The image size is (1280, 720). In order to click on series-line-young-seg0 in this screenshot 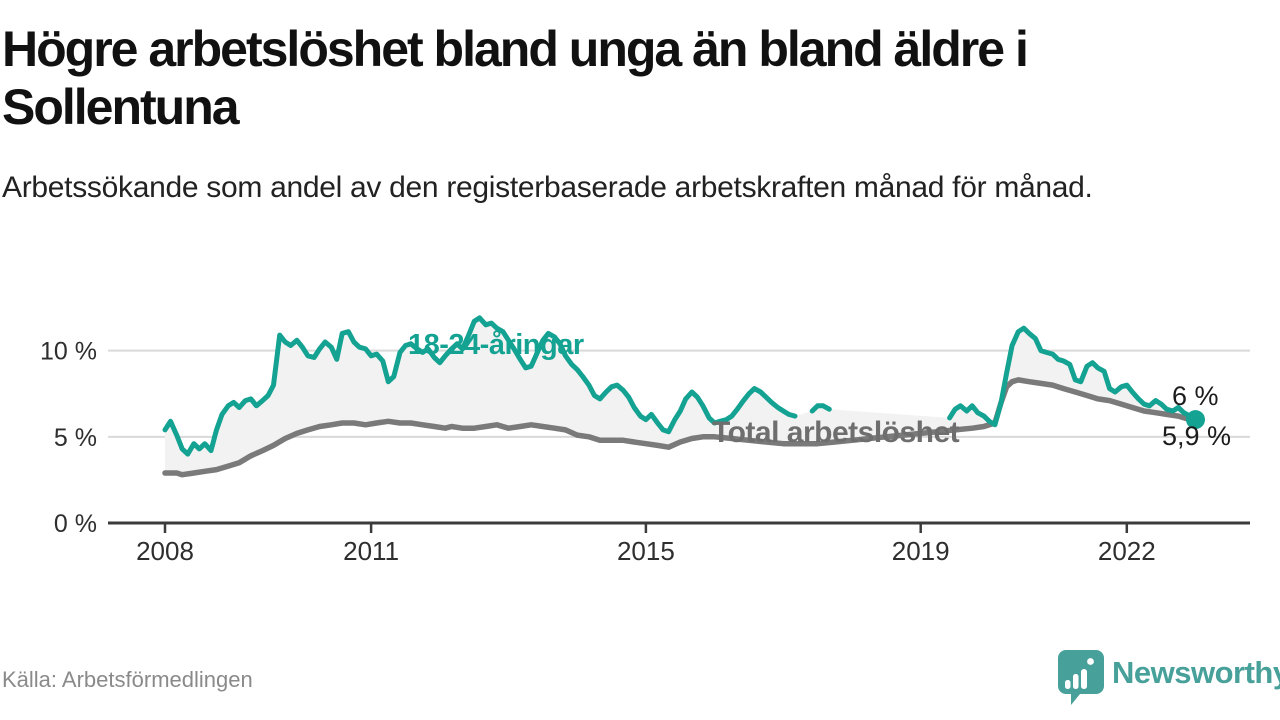, I will do `click(480, 386)`.